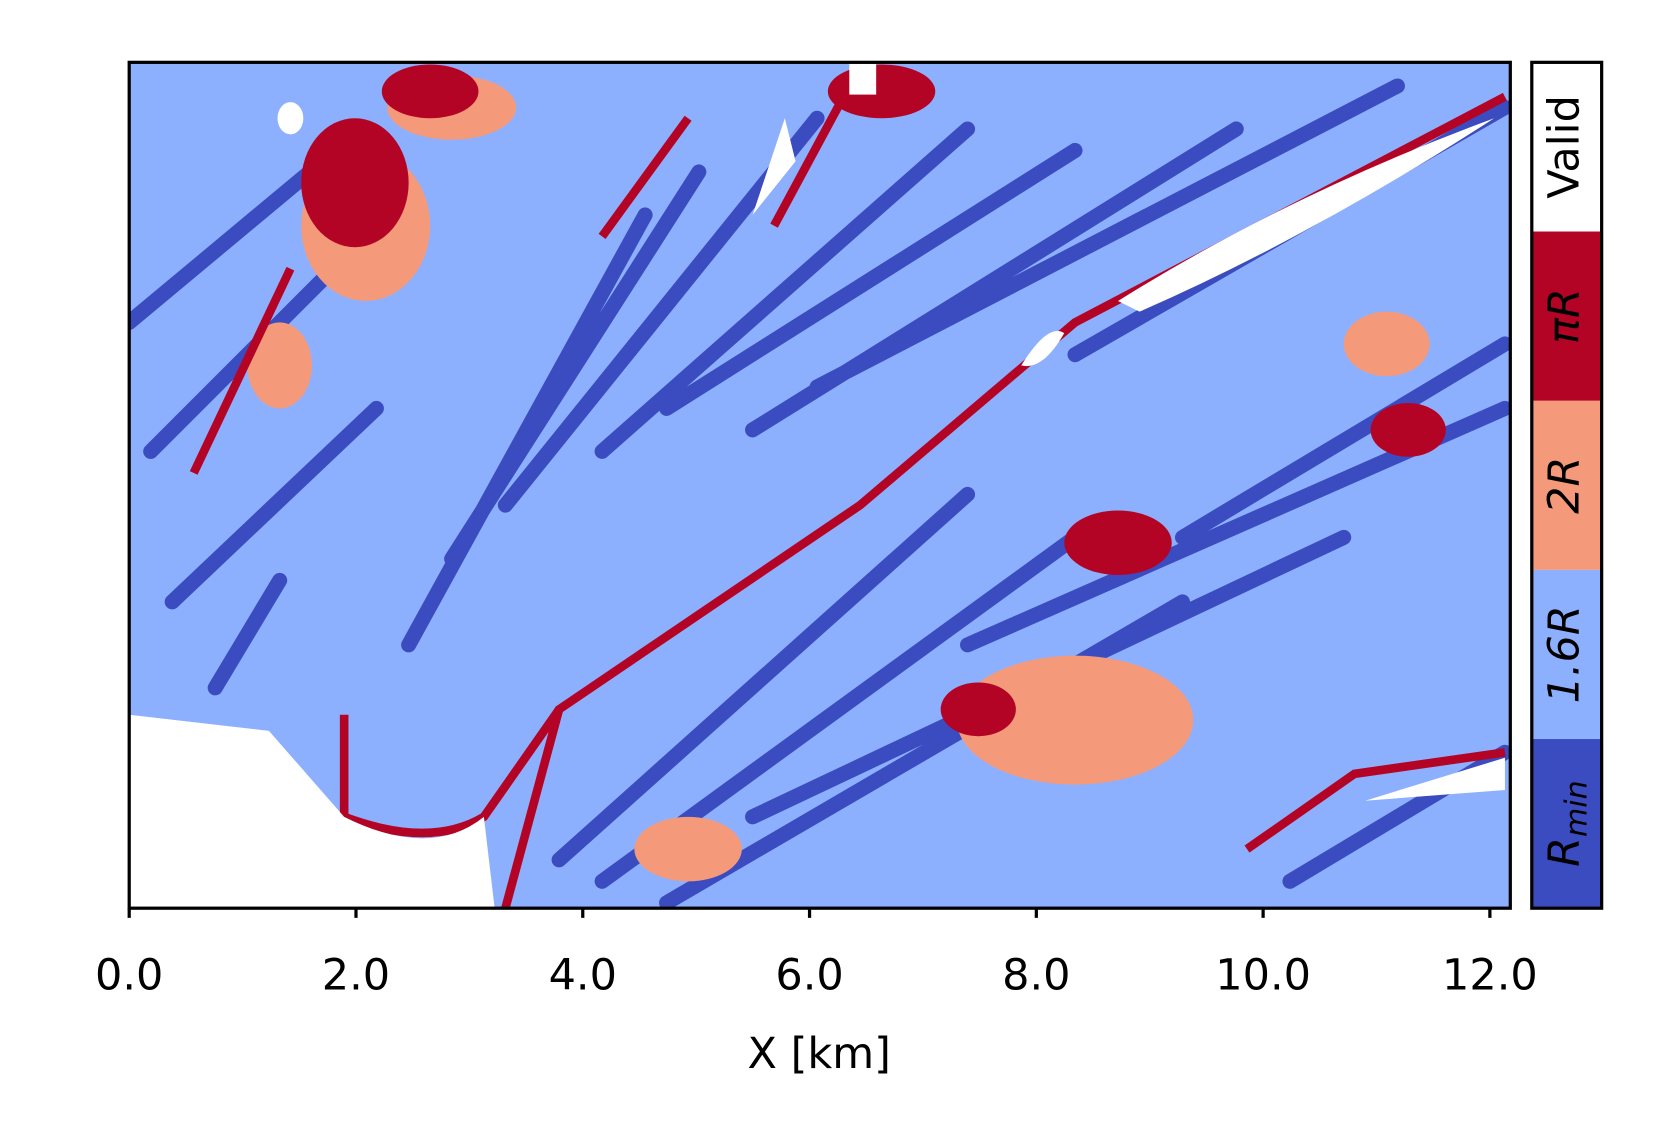  I want to click on x-tick-label: 10.0, so click(1263, 976).